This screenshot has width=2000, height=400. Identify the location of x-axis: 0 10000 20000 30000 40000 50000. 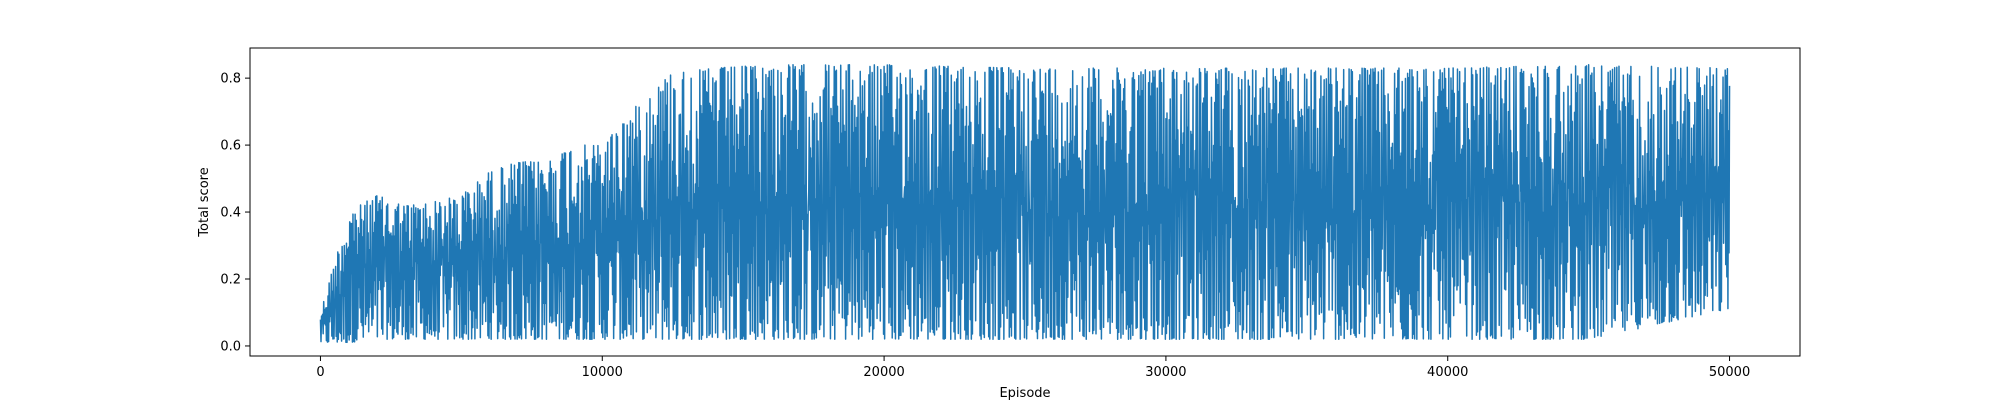
(1033, 368).